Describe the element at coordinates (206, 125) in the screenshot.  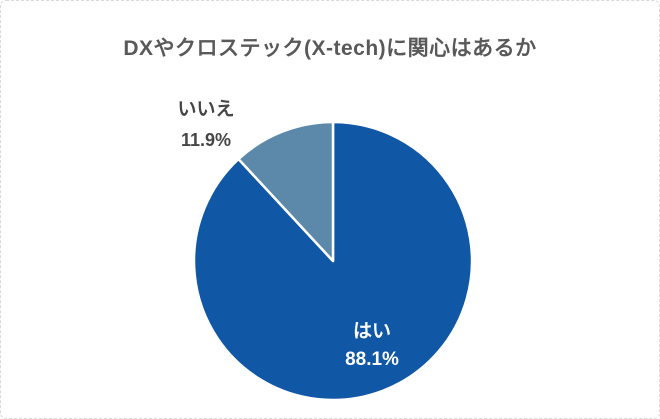
I see `pie-label-no: いいえ 11.9%` at that location.